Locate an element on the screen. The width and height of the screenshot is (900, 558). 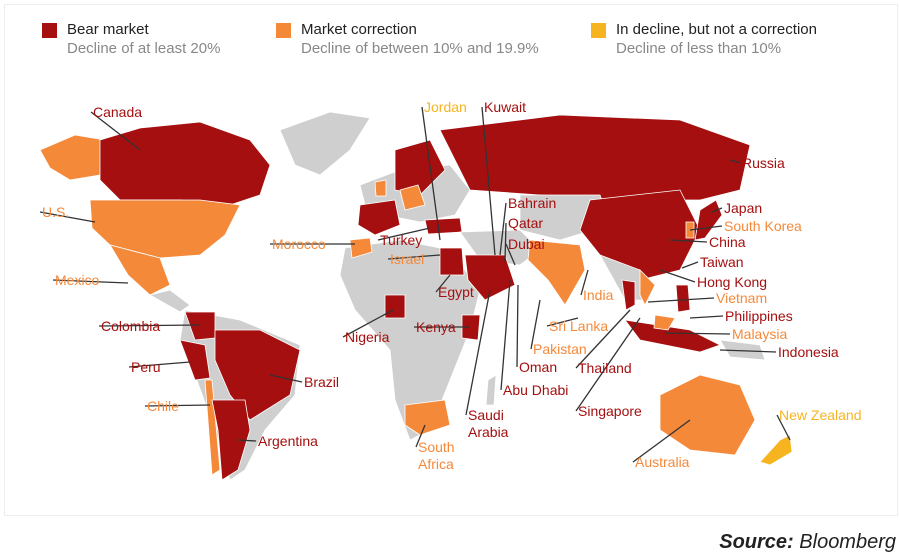
country-label: Mexico is located at coordinates (77, 280).